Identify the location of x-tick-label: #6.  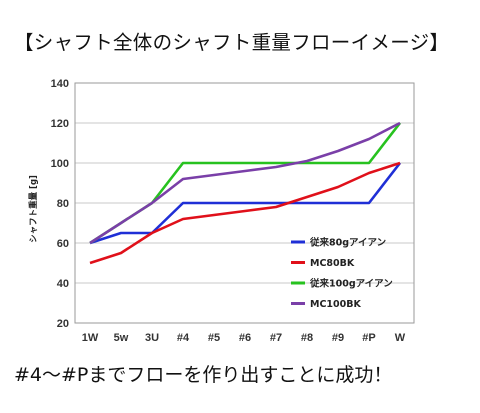
(245, 338).